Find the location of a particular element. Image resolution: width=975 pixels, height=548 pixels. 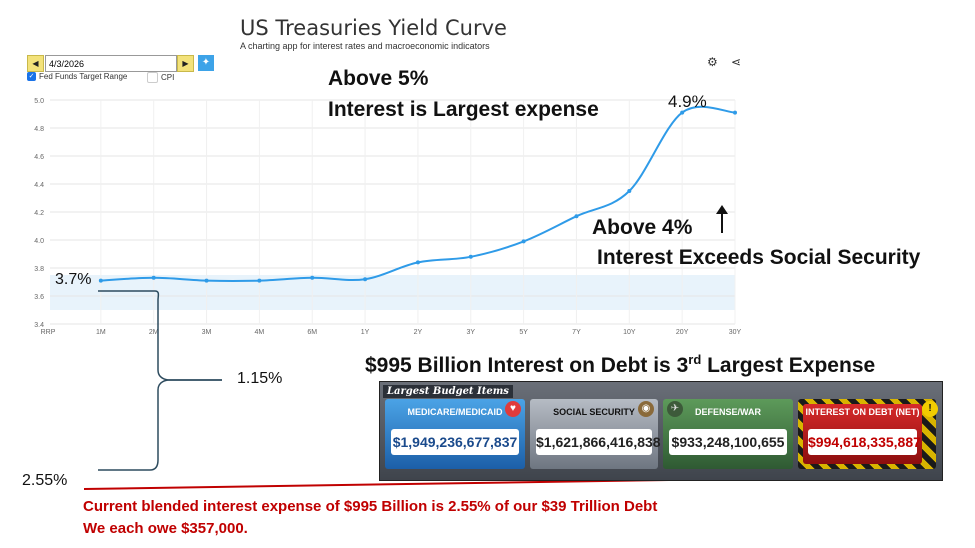

annotation-1-15: 1.15% is located at coordinates (260, 378).